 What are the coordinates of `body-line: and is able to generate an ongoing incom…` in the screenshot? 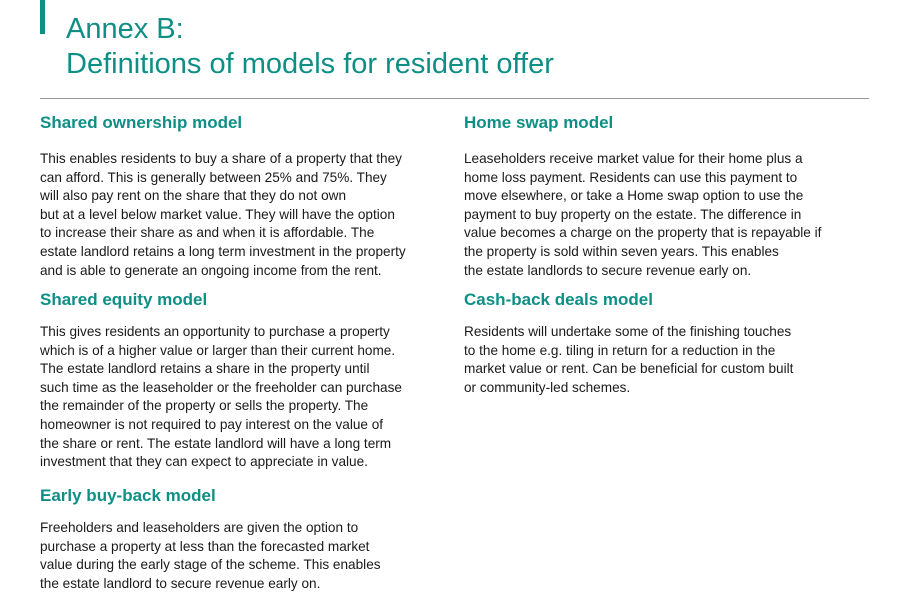 It's located at (211, 270).